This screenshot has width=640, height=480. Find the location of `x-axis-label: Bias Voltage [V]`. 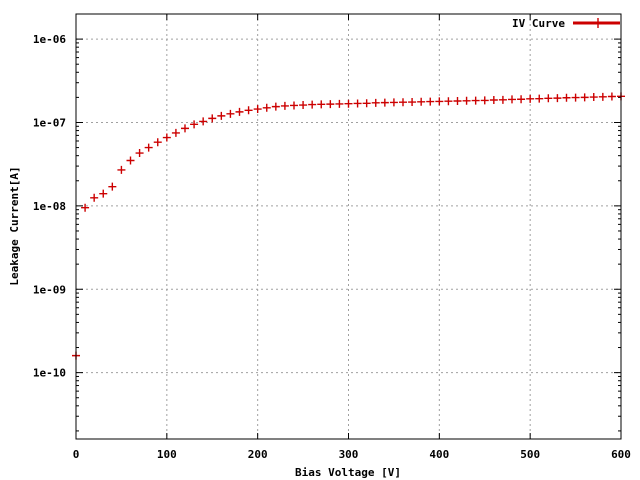

x-axis-label: Bias Voltage [V] is located at coordinates (348, 472).